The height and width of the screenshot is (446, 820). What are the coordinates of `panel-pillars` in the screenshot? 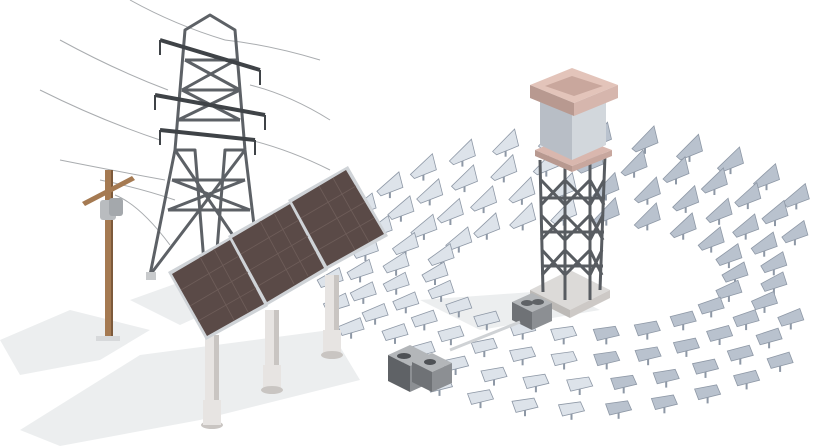 It's located at (272, 352).